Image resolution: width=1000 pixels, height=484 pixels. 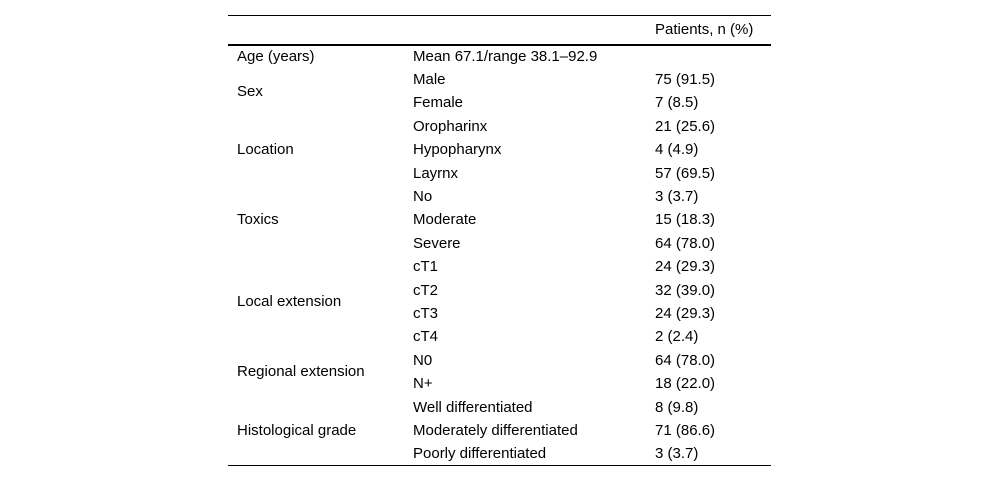 I want to click on subcategory-label: Hypopharynx, so click(x=457, y=150).